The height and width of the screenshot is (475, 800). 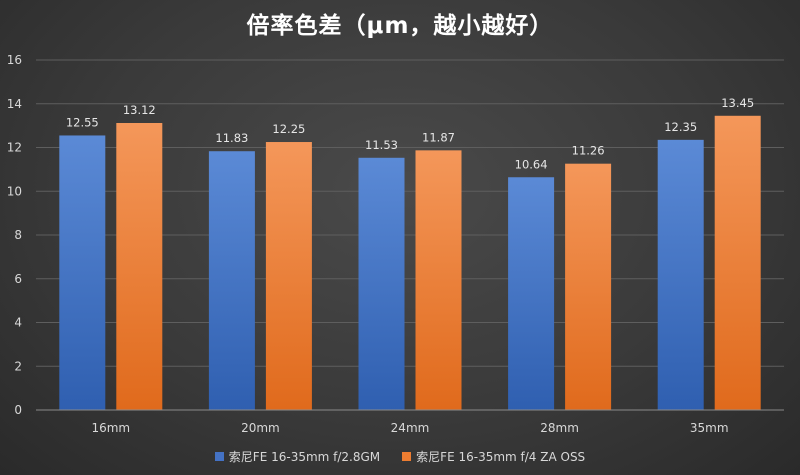 I want to click on bar-series-1-28mm, so click(x=531, y=293).